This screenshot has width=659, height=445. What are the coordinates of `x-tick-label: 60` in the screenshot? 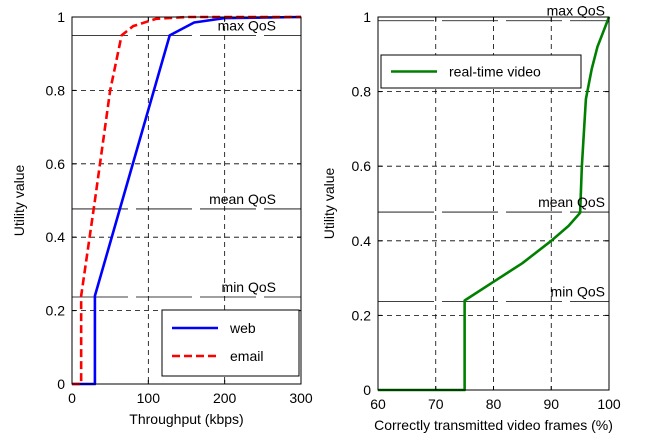 It's located at (378, 404).